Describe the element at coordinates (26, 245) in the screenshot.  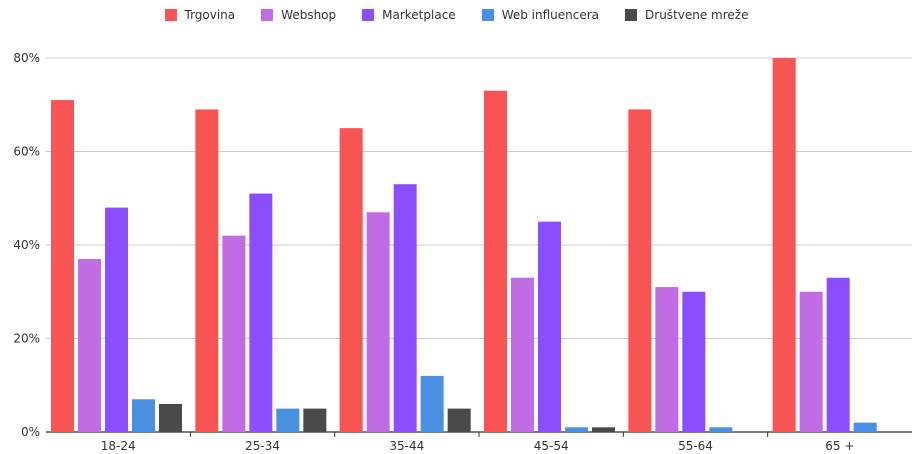
I see `y-tick-label: 40%` at that location.